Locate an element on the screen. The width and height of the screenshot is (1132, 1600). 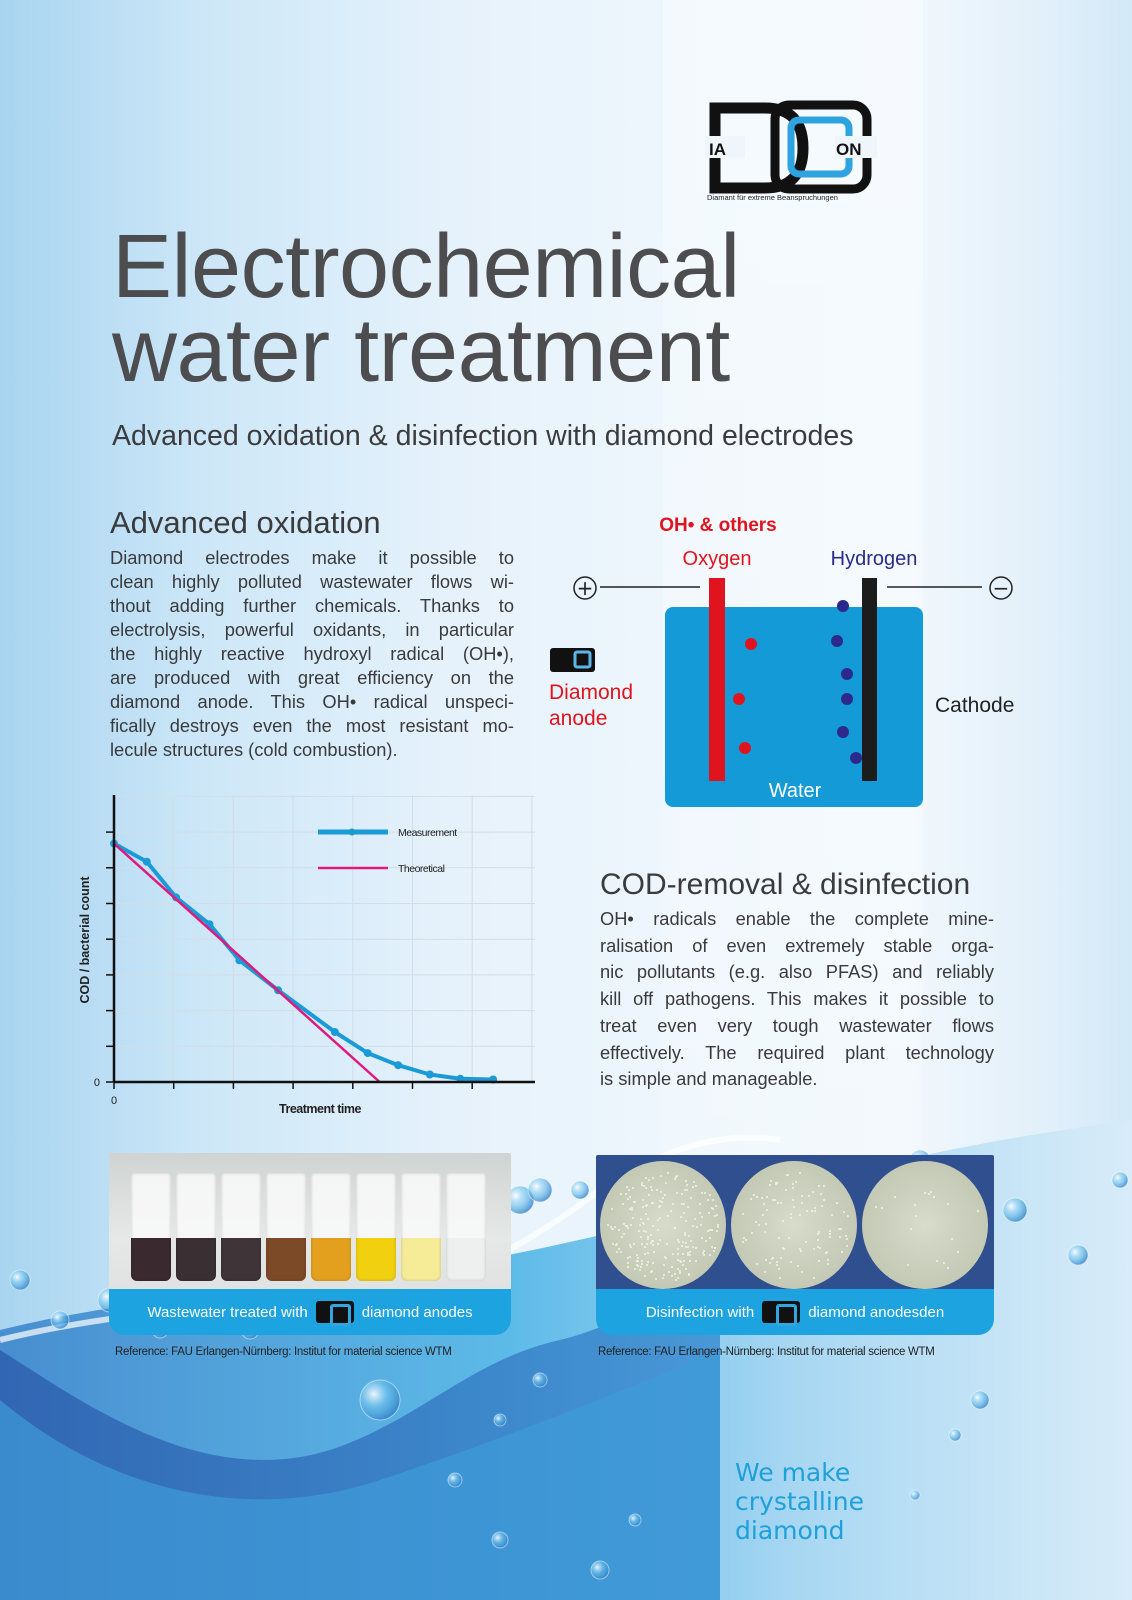
petri-dishes-photo is located at coordinates (795, 1224).